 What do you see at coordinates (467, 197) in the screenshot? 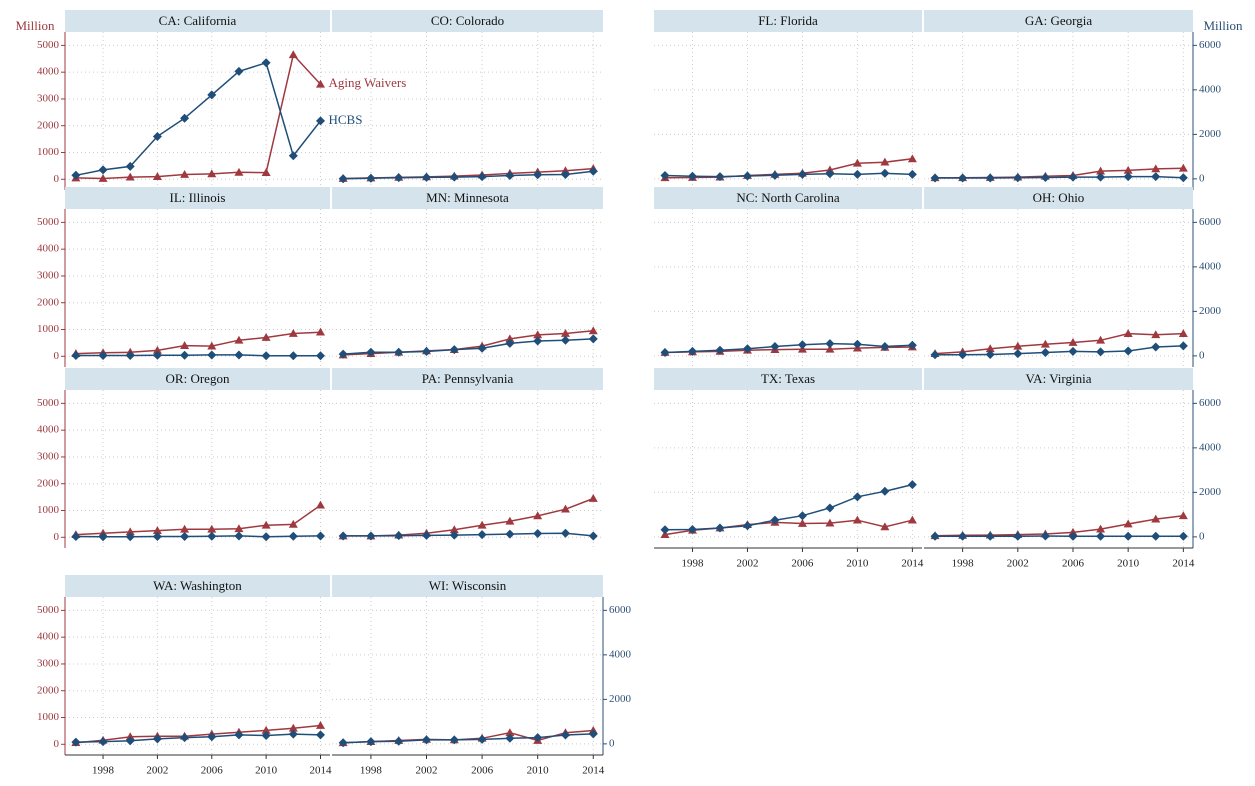
I see `panel-title: MN: Minnesota` at bounding box center [467, 197].